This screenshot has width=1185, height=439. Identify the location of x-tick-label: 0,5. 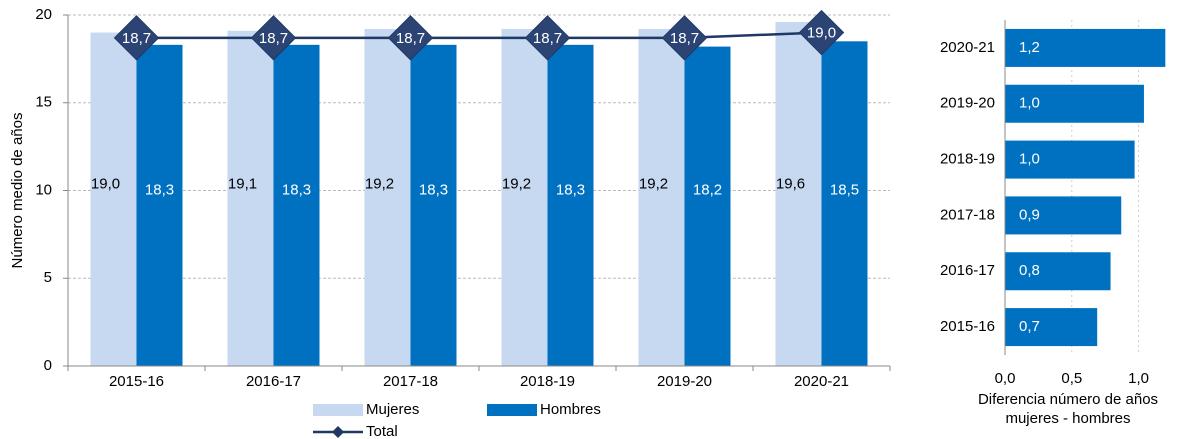
(1071, 378).